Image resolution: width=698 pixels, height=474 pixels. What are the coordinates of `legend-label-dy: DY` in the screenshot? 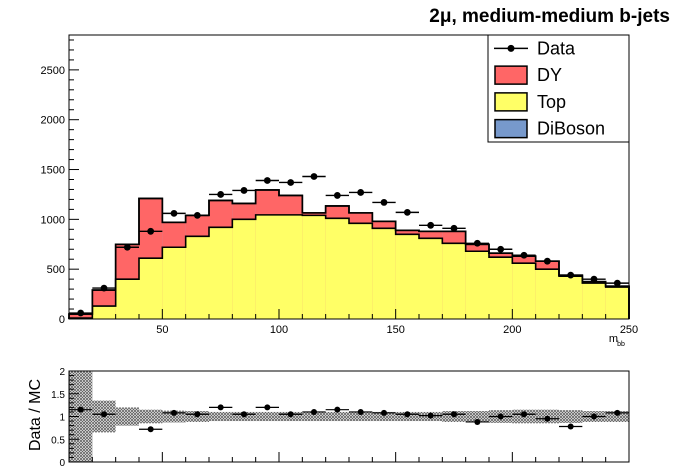 It's located at (549, 75).